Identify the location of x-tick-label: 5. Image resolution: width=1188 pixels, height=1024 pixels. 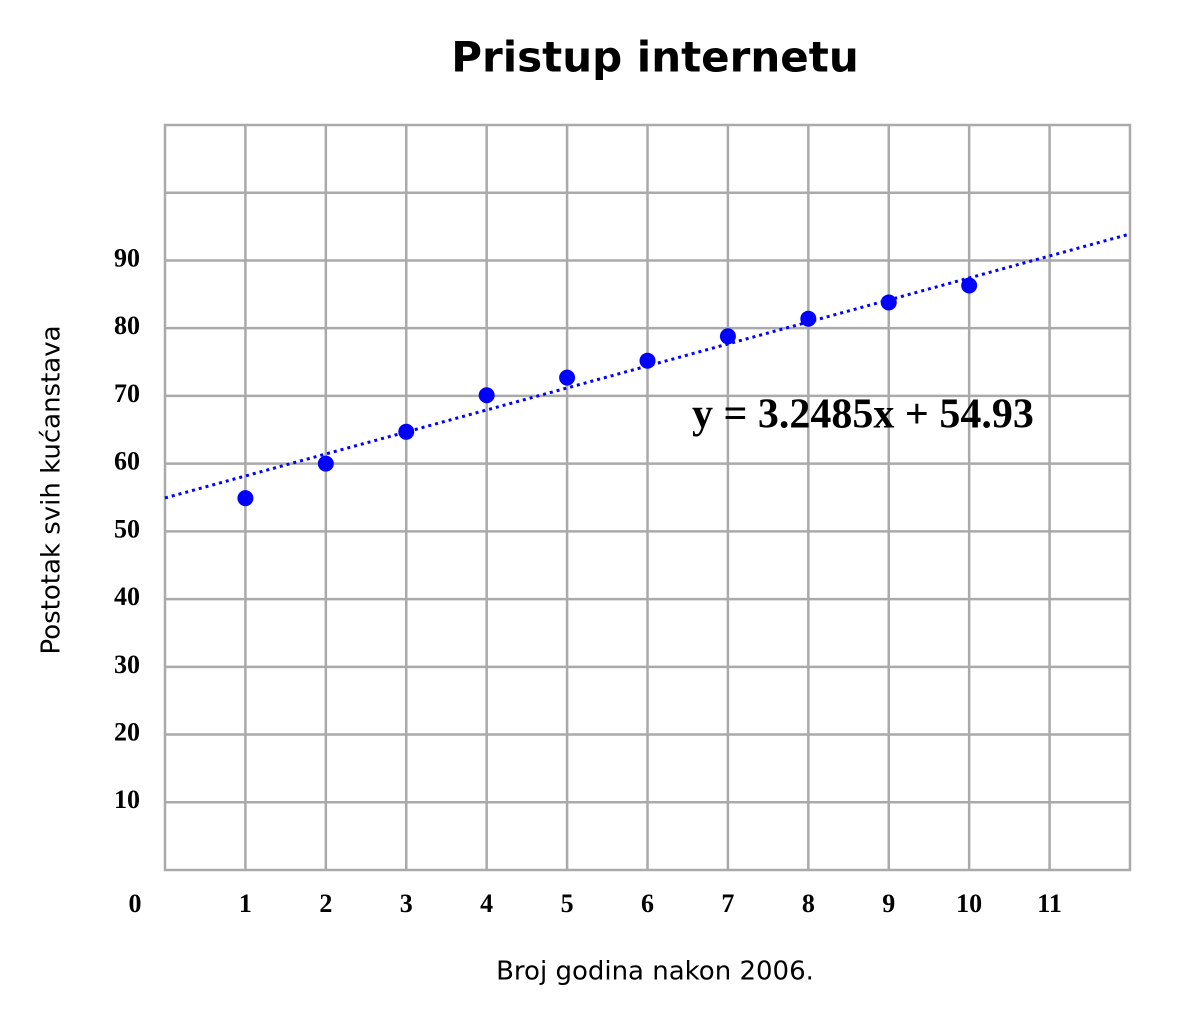
(567, 903).